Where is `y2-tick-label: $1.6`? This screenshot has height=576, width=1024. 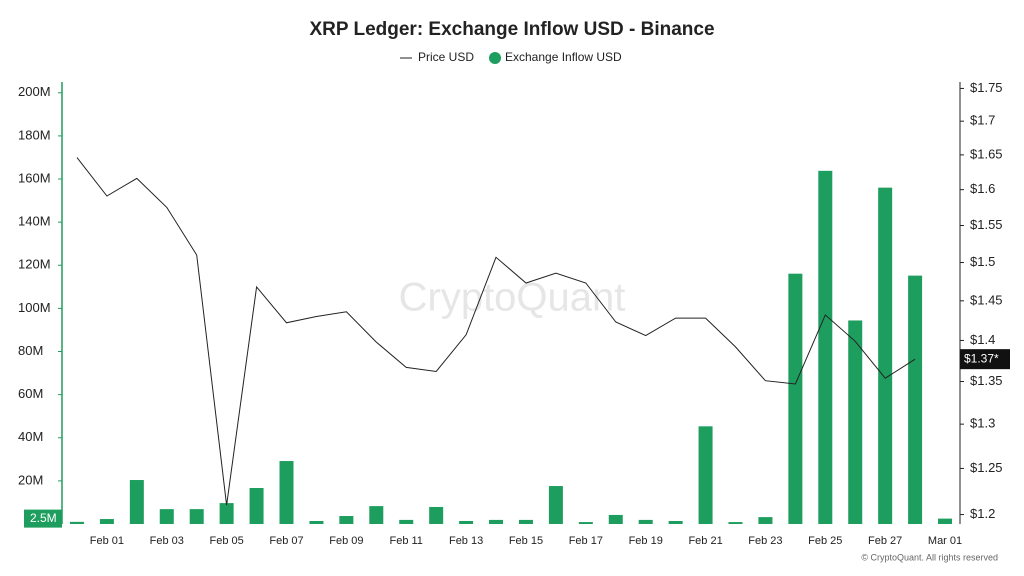 y2-tick-label: $1.6 is located at coordinates (982, 188).